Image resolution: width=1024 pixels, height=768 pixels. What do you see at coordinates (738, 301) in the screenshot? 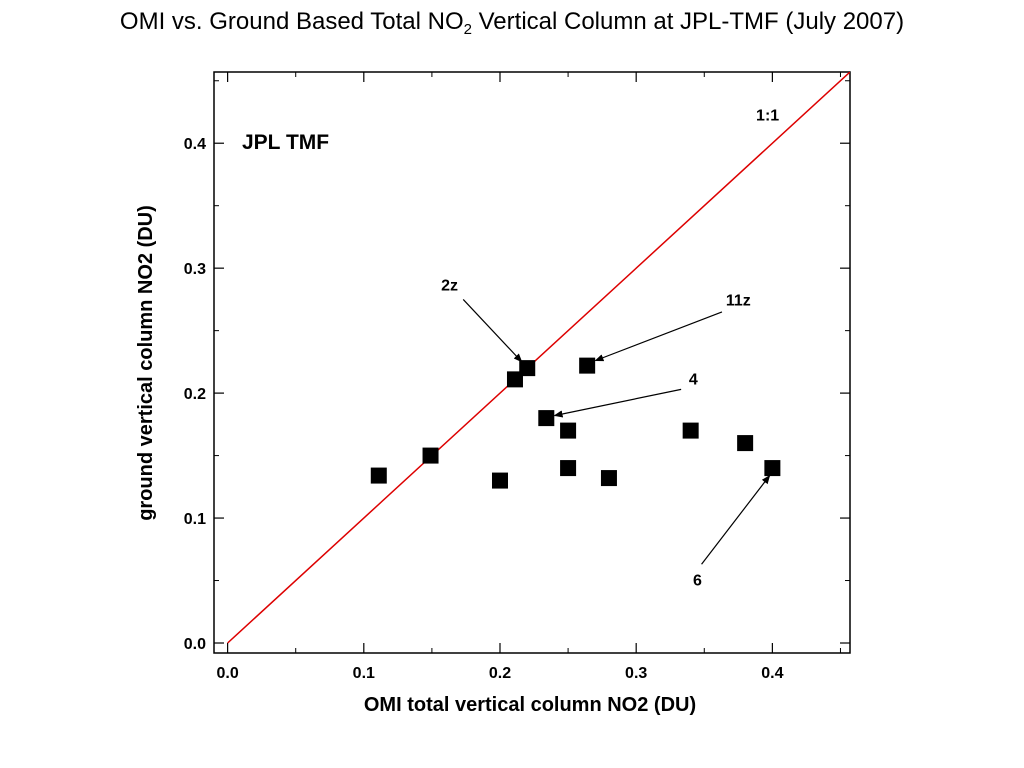
I see `annotation-label: 11z` at bounding box center [738, 301].